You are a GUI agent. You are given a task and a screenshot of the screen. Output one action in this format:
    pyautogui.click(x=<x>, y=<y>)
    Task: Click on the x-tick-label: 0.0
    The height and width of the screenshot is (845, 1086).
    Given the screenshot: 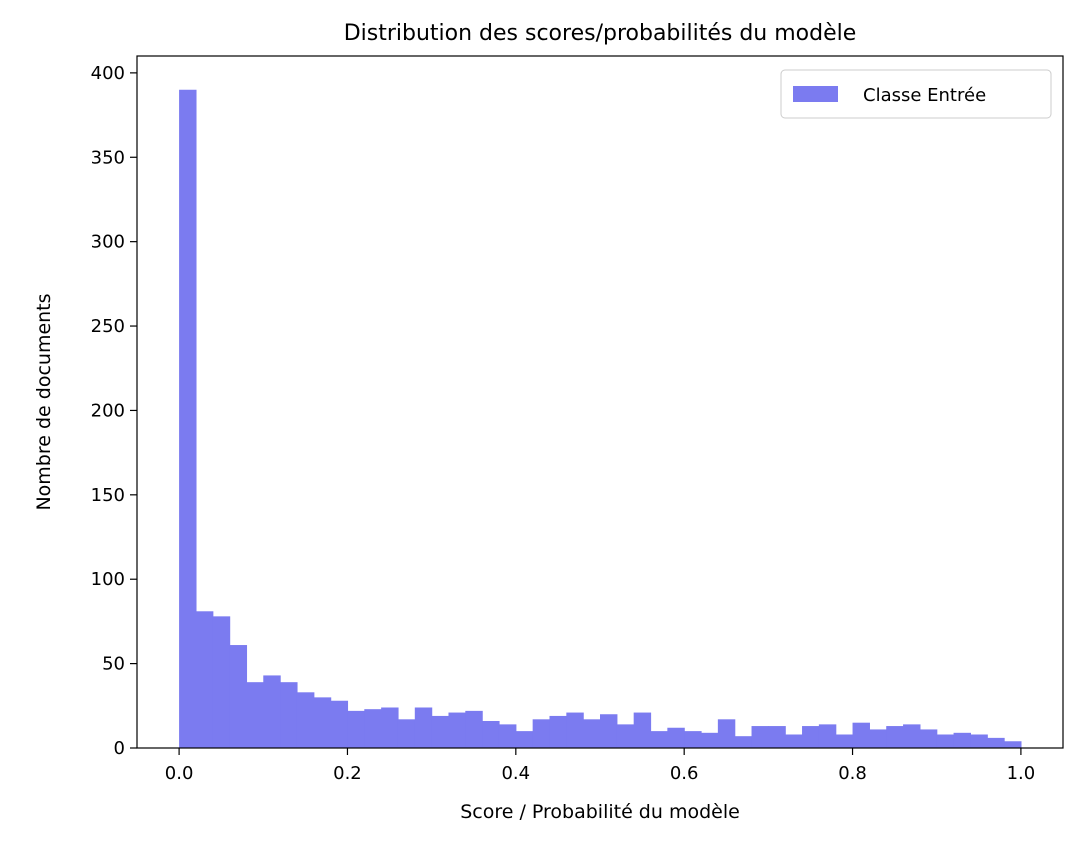 What is the action you would take?
    pyautogui.click(x=179, y=773)
    